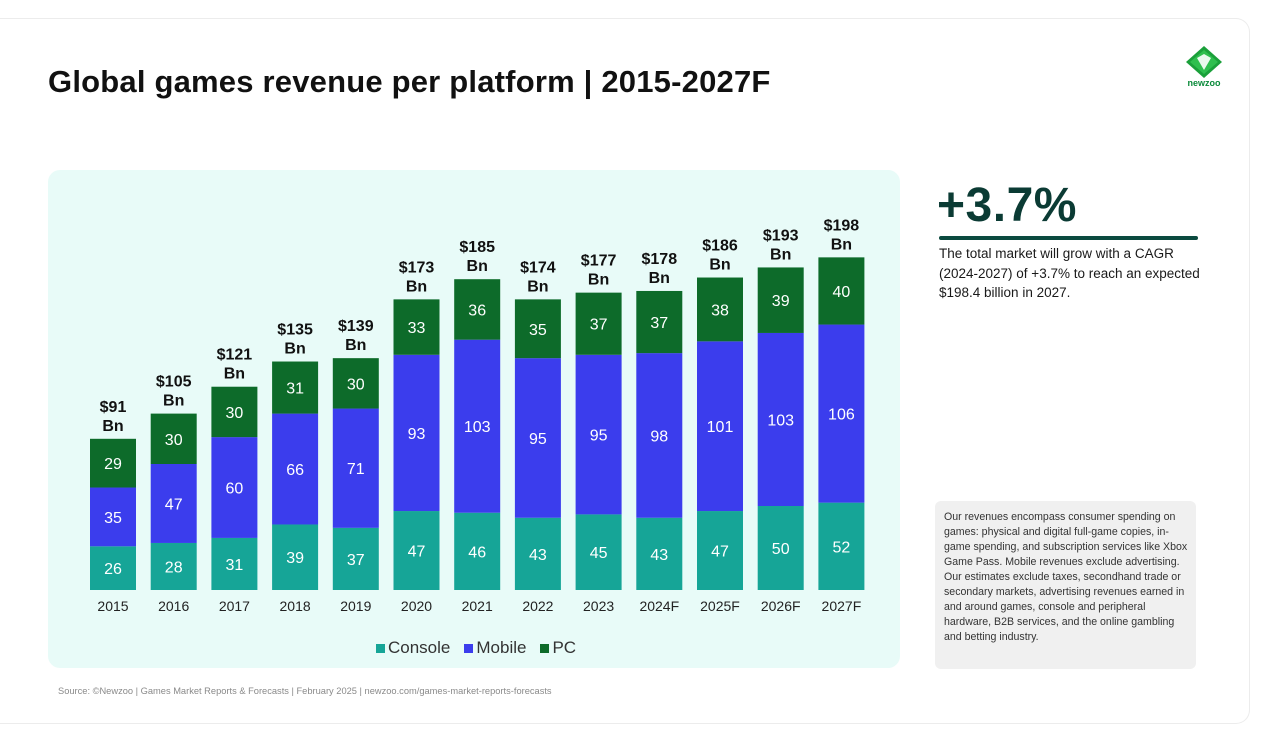  What do you see at coordinates (599, 325) in the screenshot?
I see `bar-label-pc-2023: 37` at bounding box center [599, 325].